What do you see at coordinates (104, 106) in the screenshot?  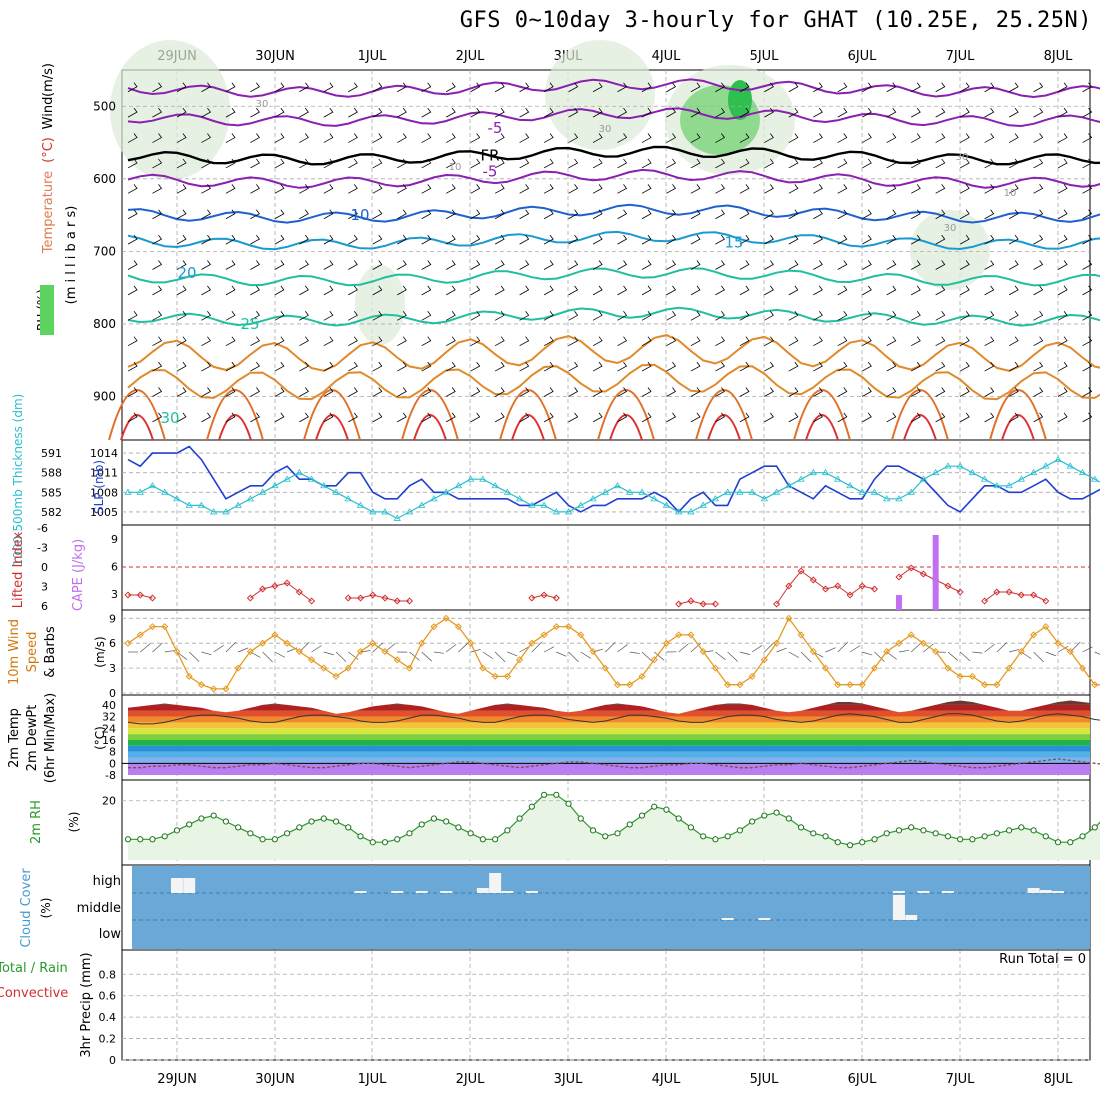 I see `pressure-tick-label: 500` at bounding box center [104, 106].